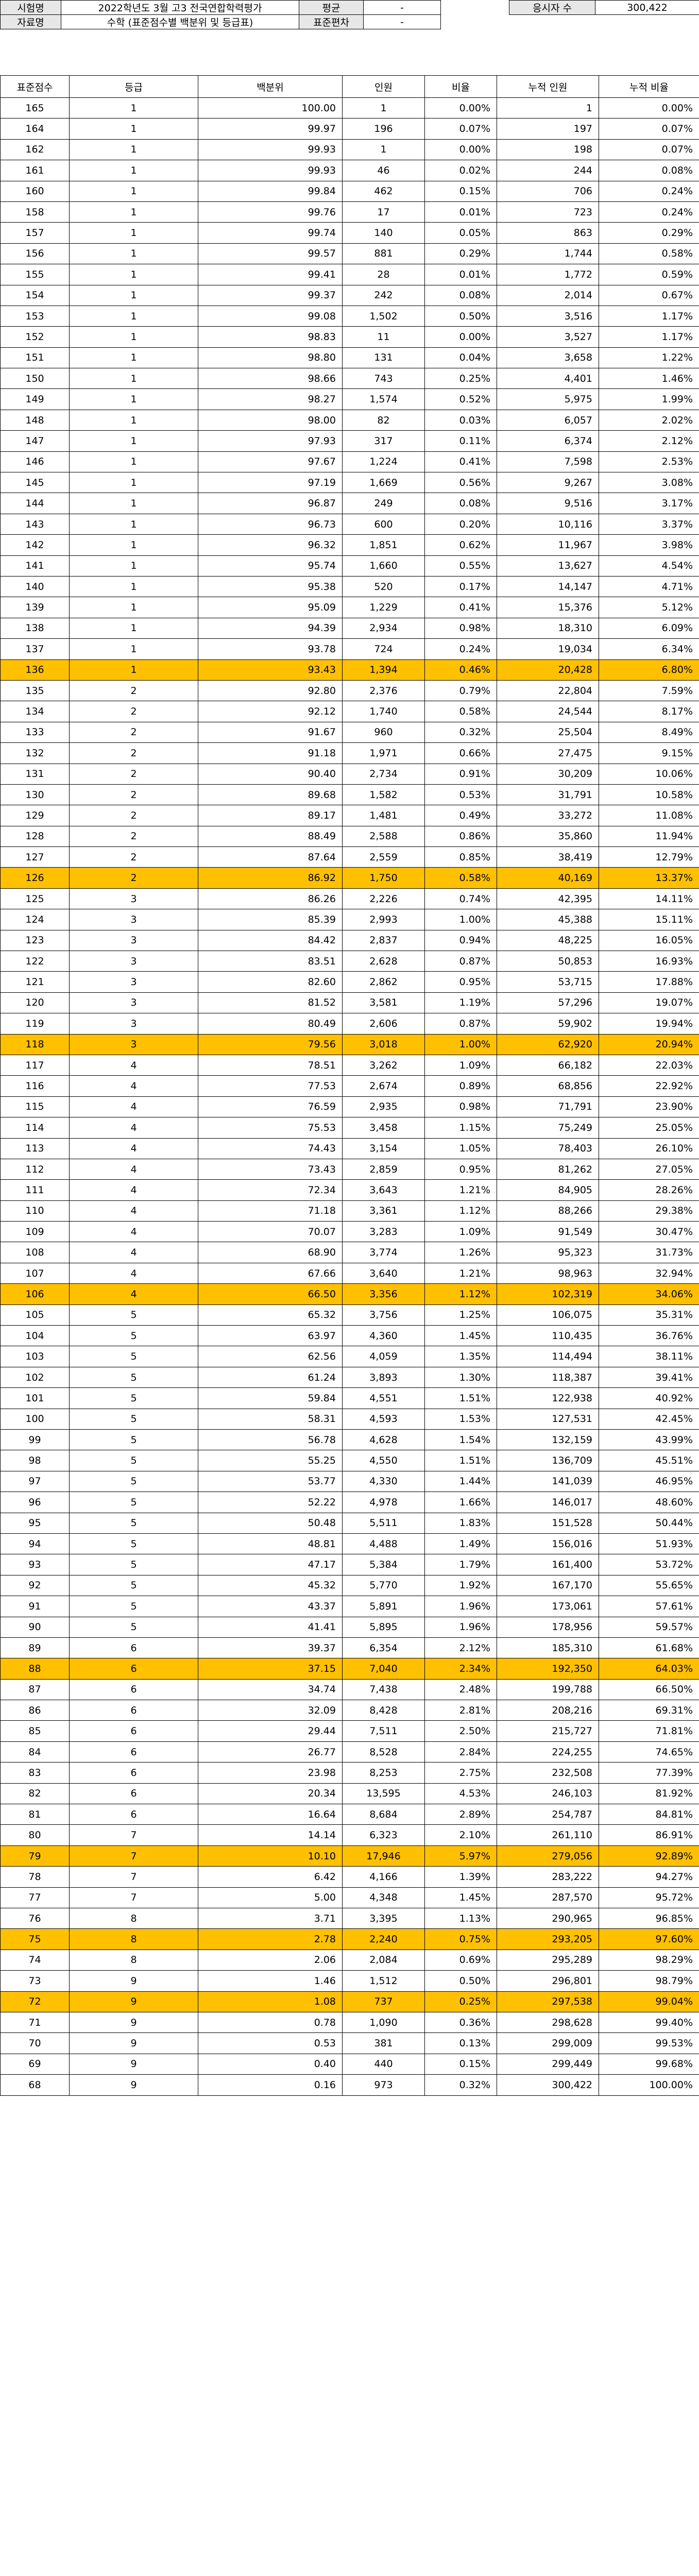 Image resolution: width=699 pixels, height=2576 pixels. Describe the element at coordinates (349, 1856) in the screenshot. I see `table-row: 79 7 10.10 17,946 5.97% 279,056 92.89%` at that location.